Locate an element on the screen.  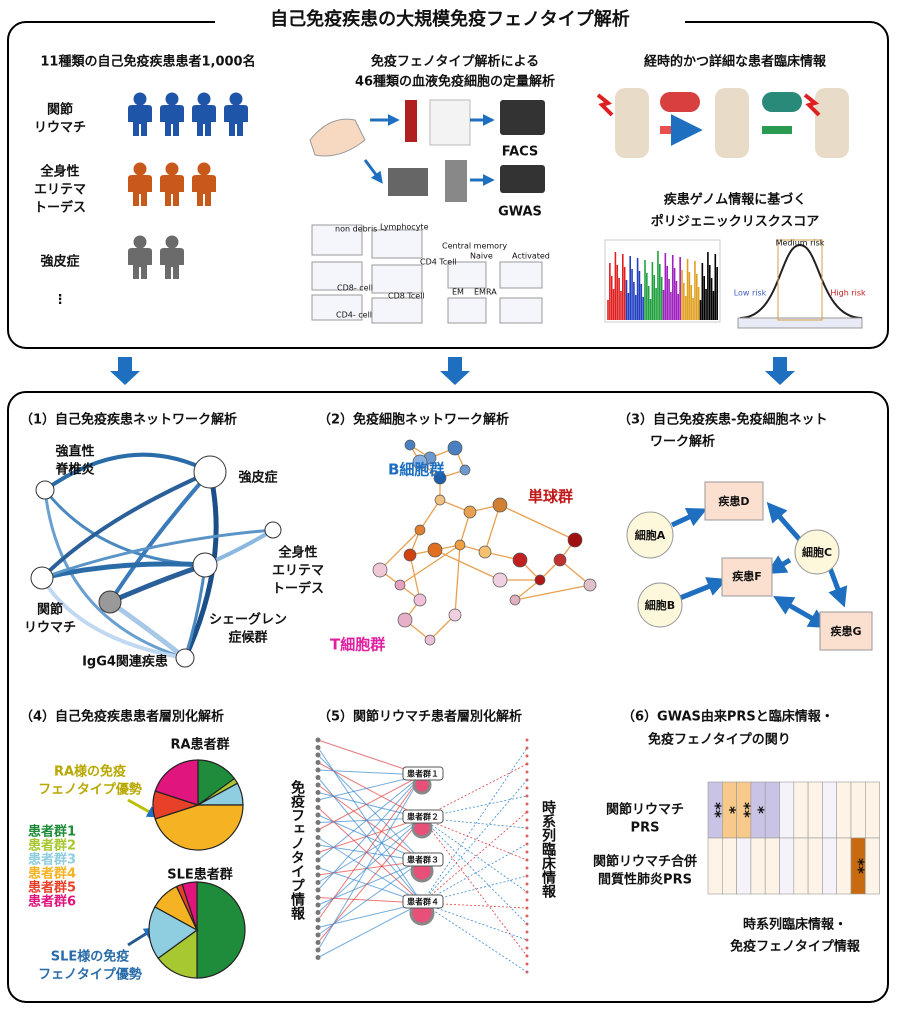
title: 自己免疫疾患の大規模免疫フェノタイプ解析 is located at coordinates (450, 19).